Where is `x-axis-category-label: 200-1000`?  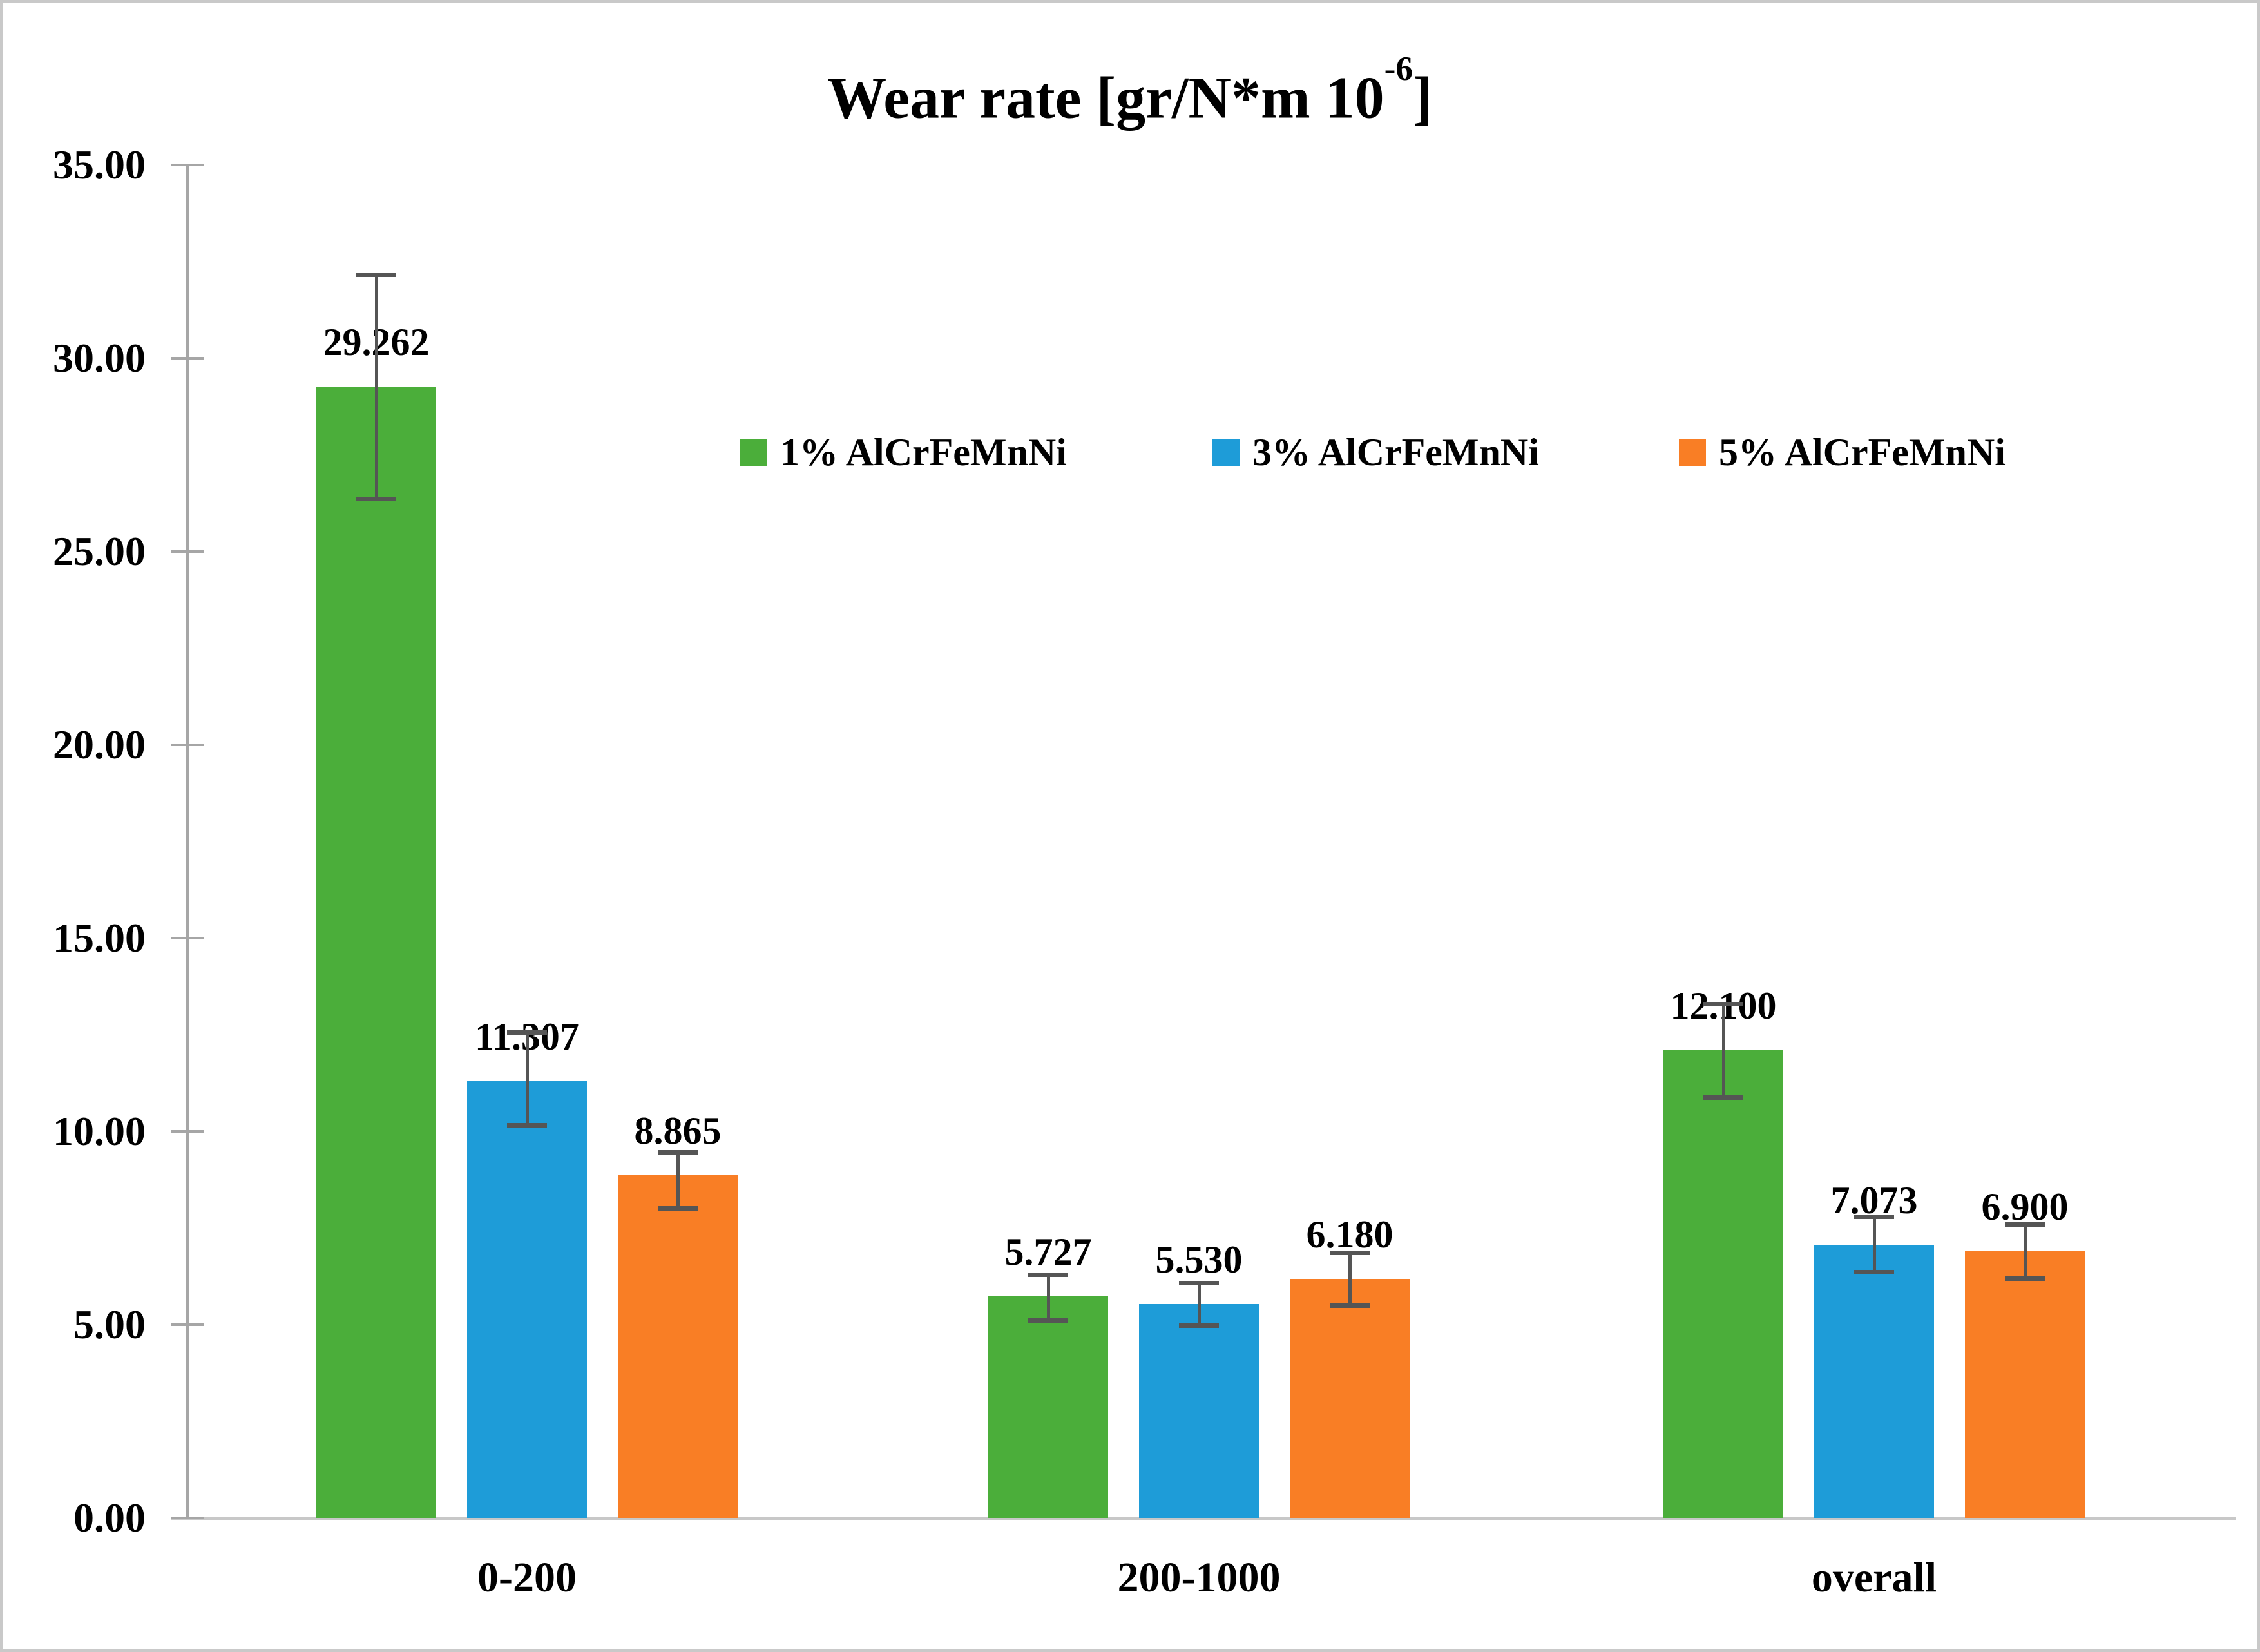 x-axis-category-label: 200-1000 is located at coordinates (1199, 1577).